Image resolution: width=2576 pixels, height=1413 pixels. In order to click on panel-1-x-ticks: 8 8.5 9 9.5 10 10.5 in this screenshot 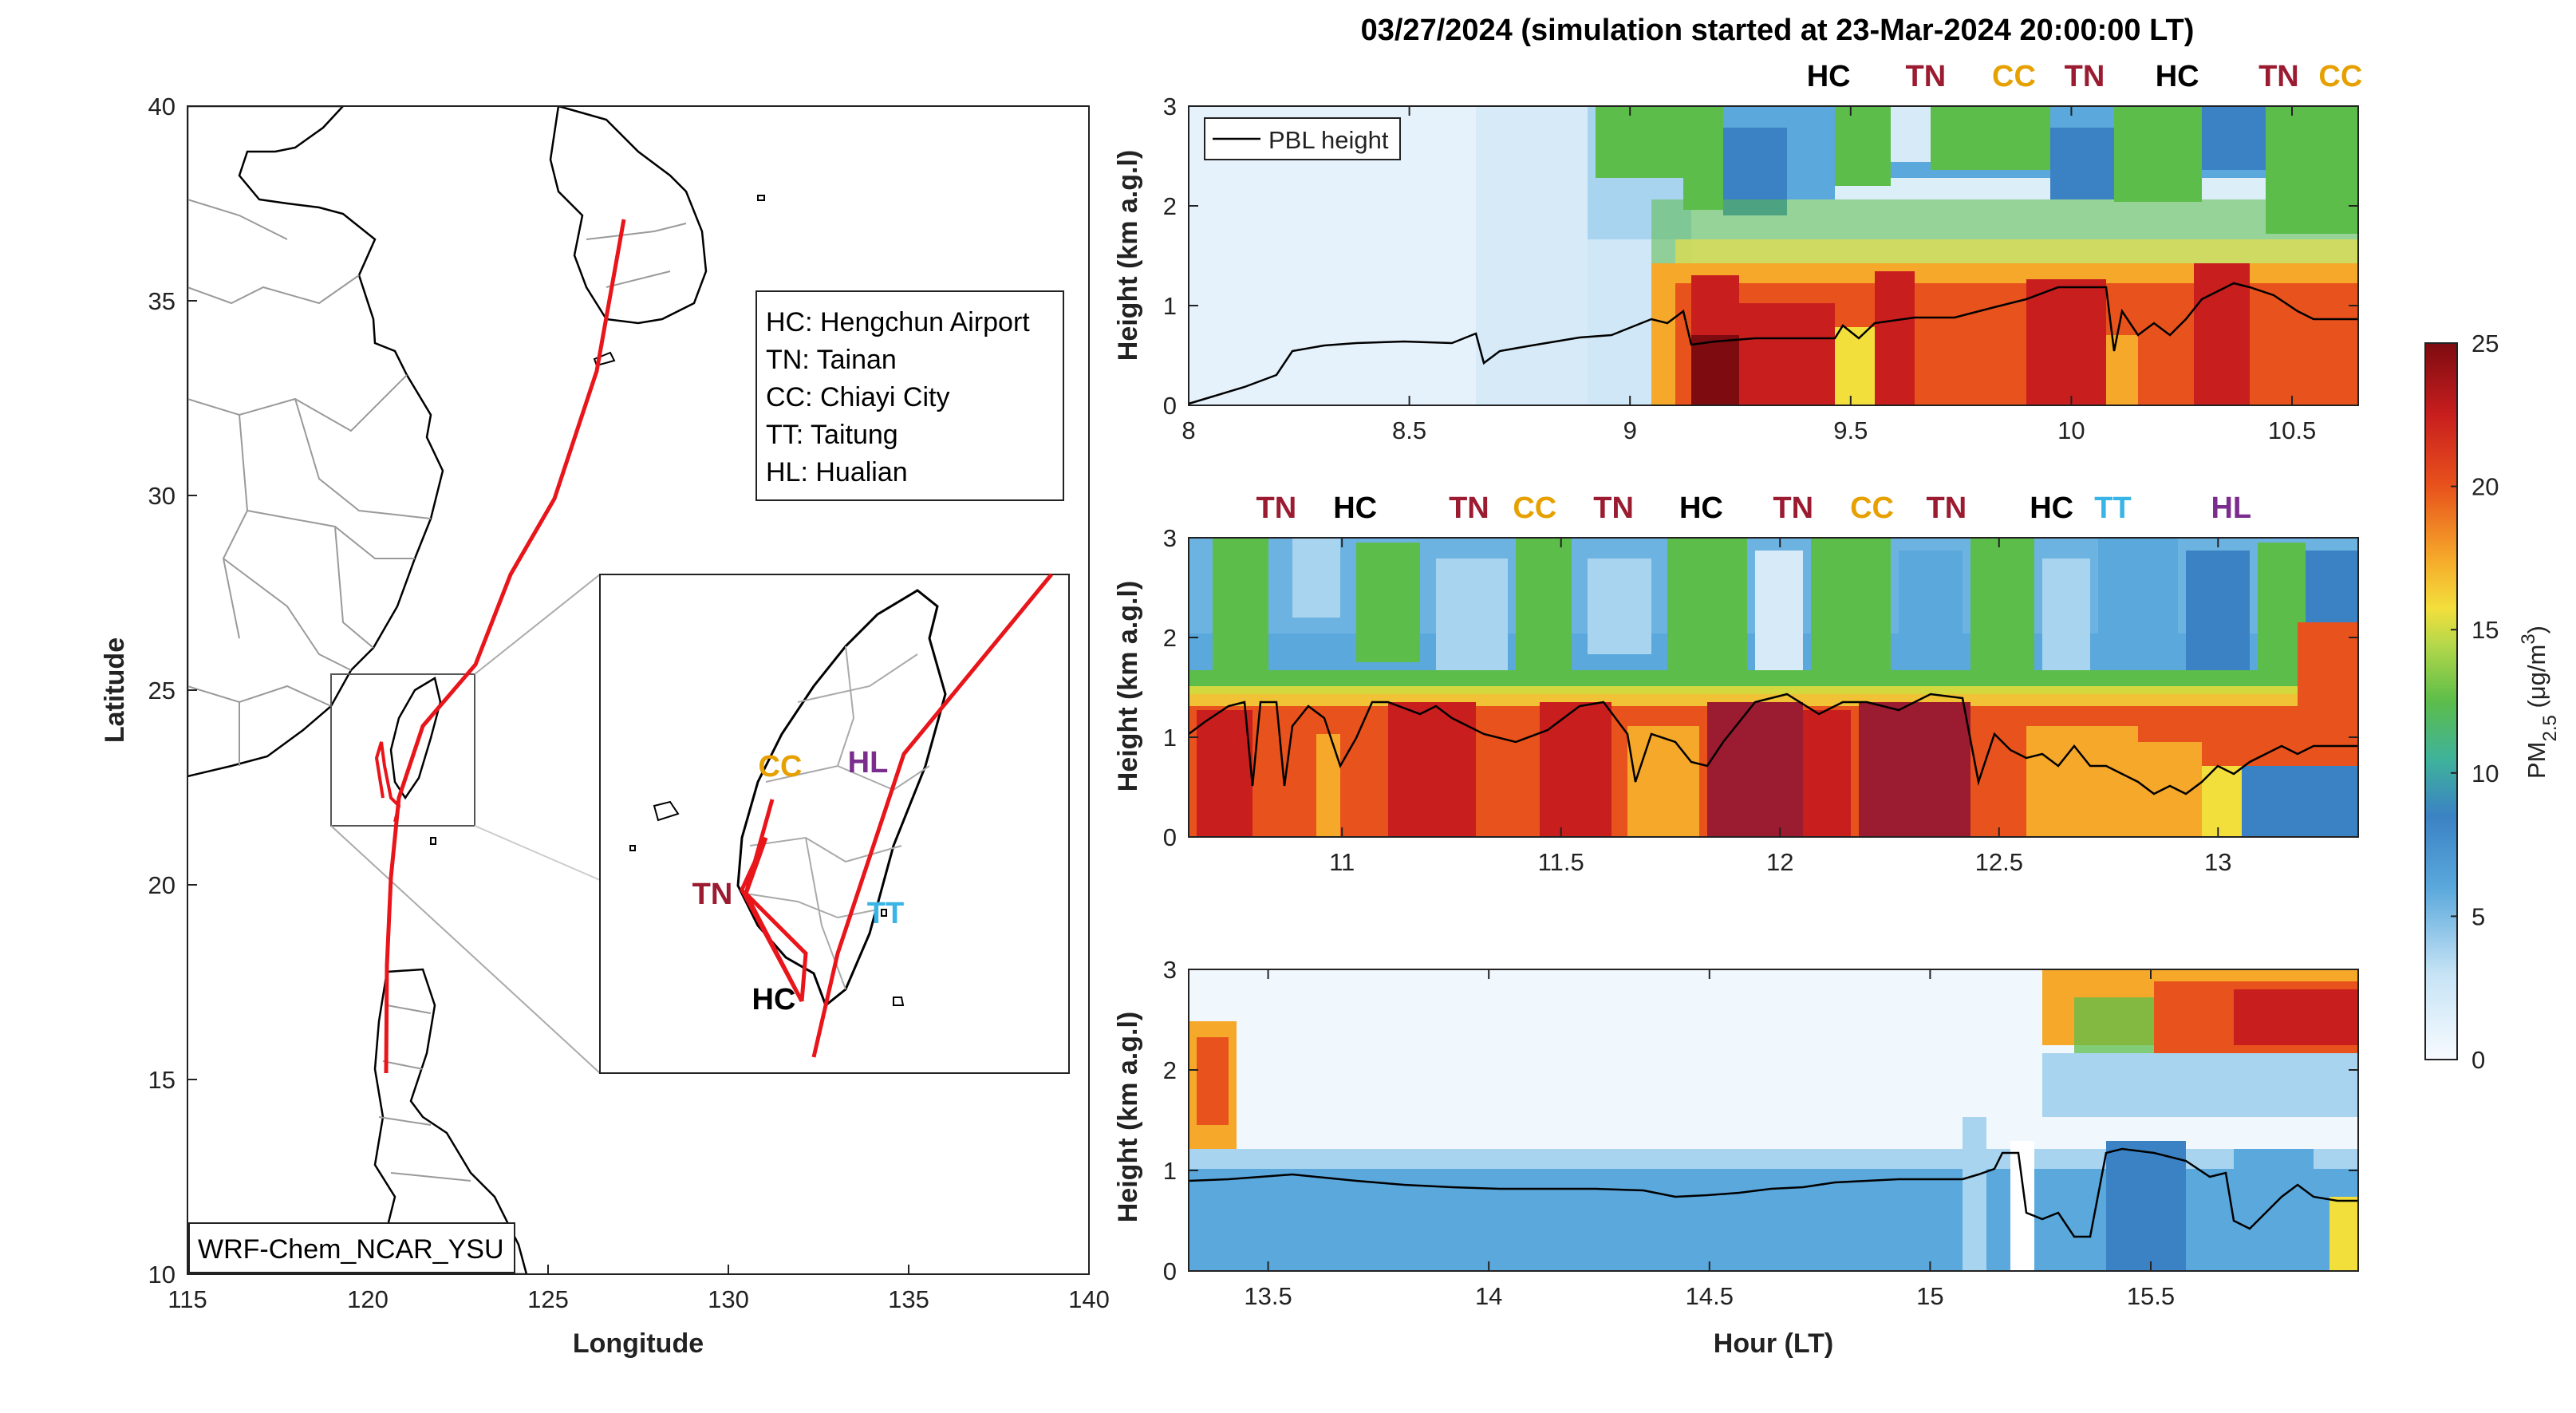, I will do `click(1748, 275)`.